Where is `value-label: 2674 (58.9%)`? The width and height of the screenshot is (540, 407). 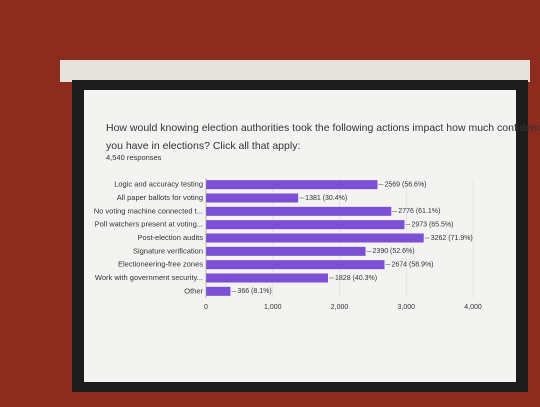
value-label: 2674 (58.9%) is located at coordinates (412, 265).